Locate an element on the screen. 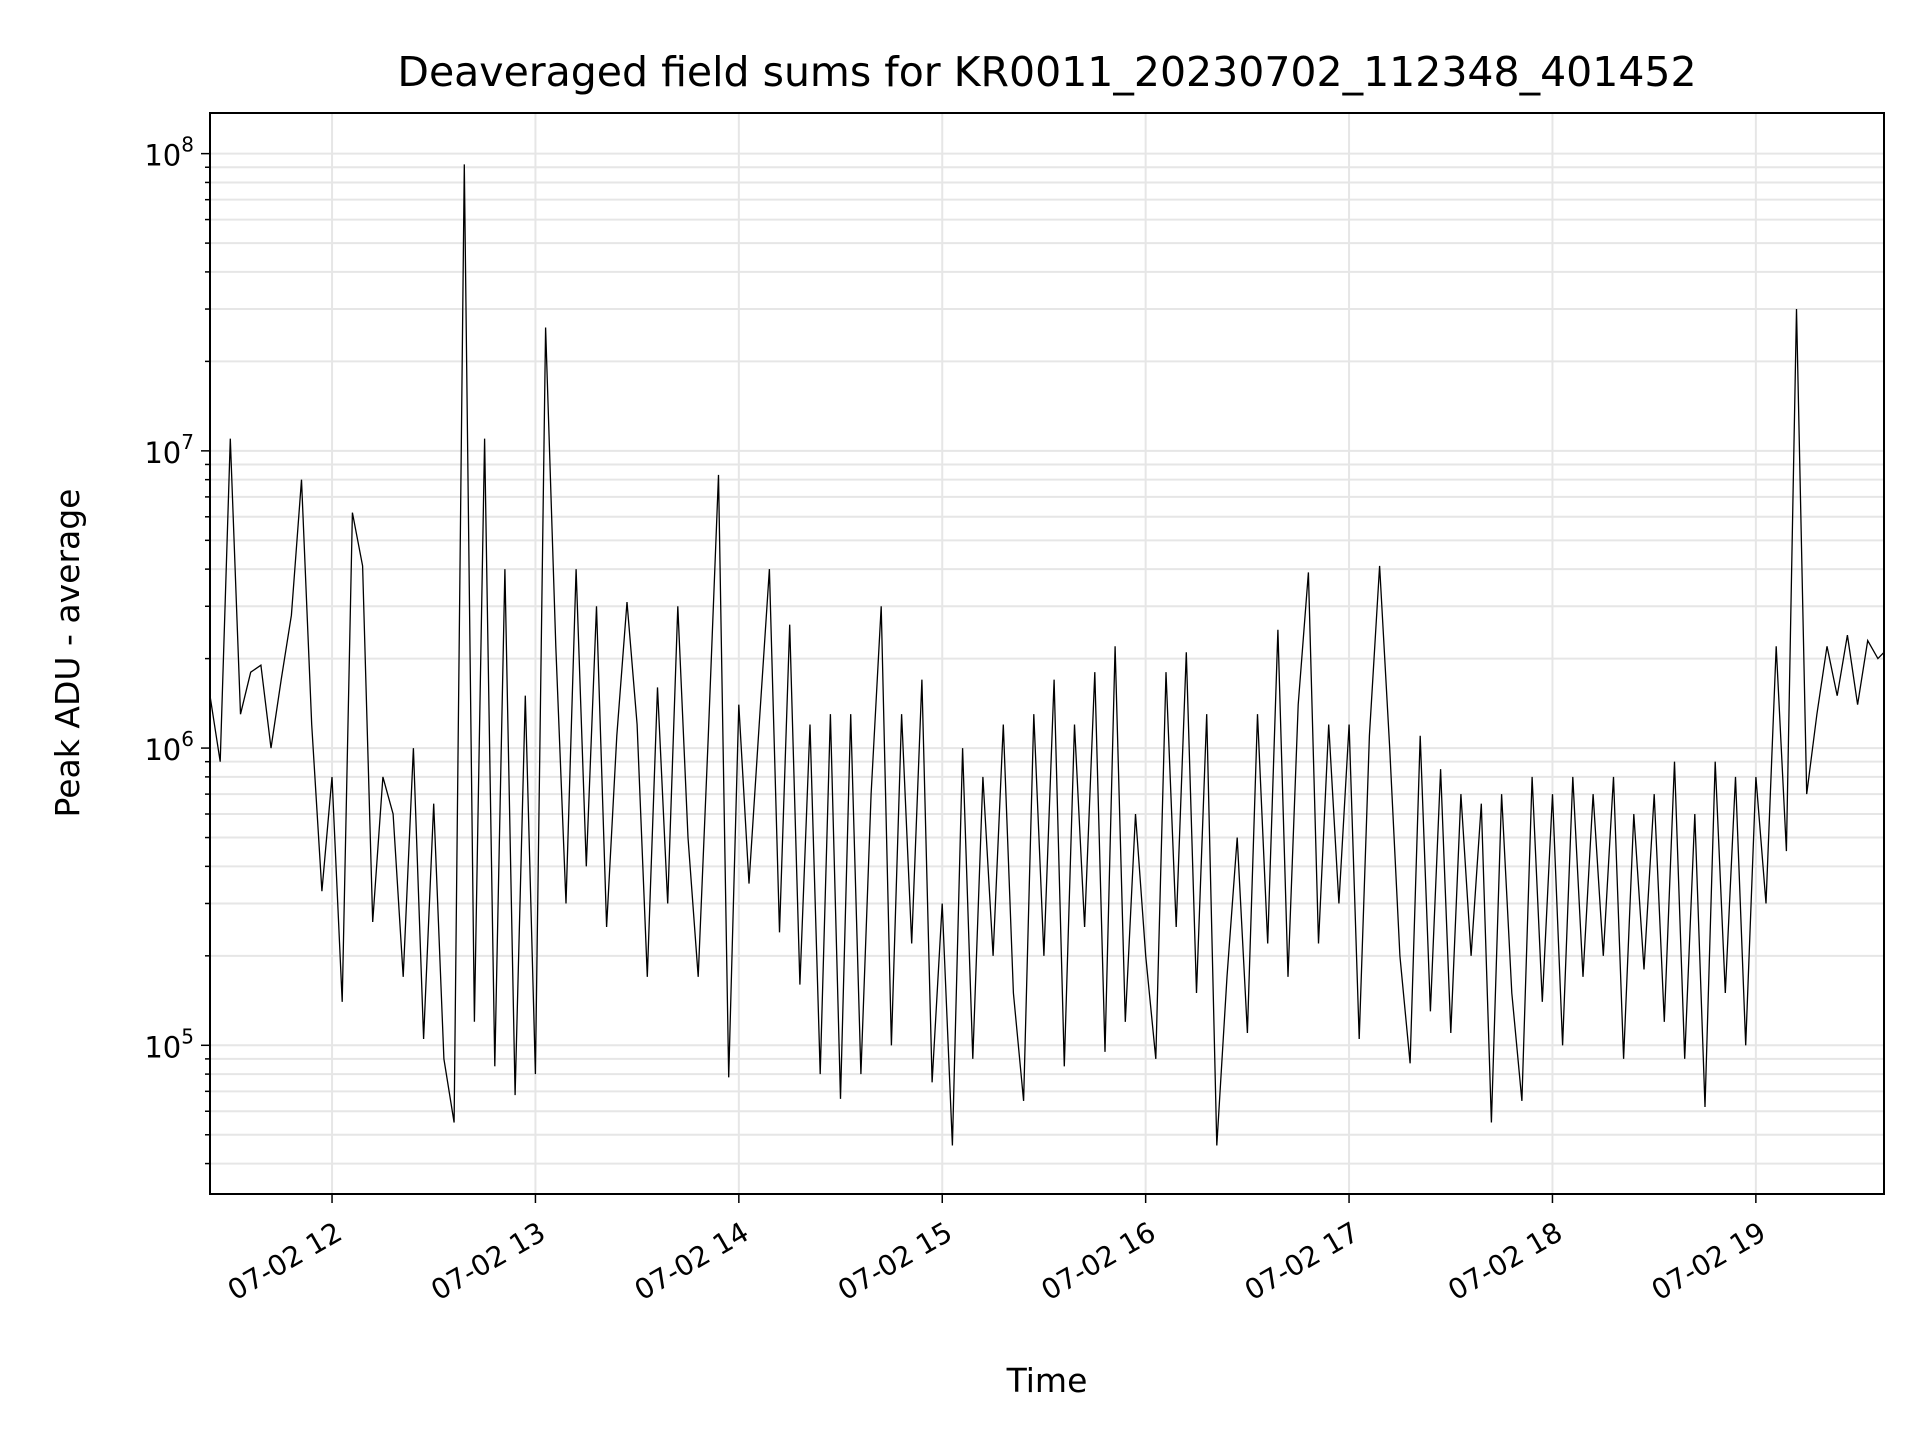 Image resolution: width=1920 pixels, height=1444 pixels. x-tick-label: 07-02 13 is located at coordinates (488, 1261).